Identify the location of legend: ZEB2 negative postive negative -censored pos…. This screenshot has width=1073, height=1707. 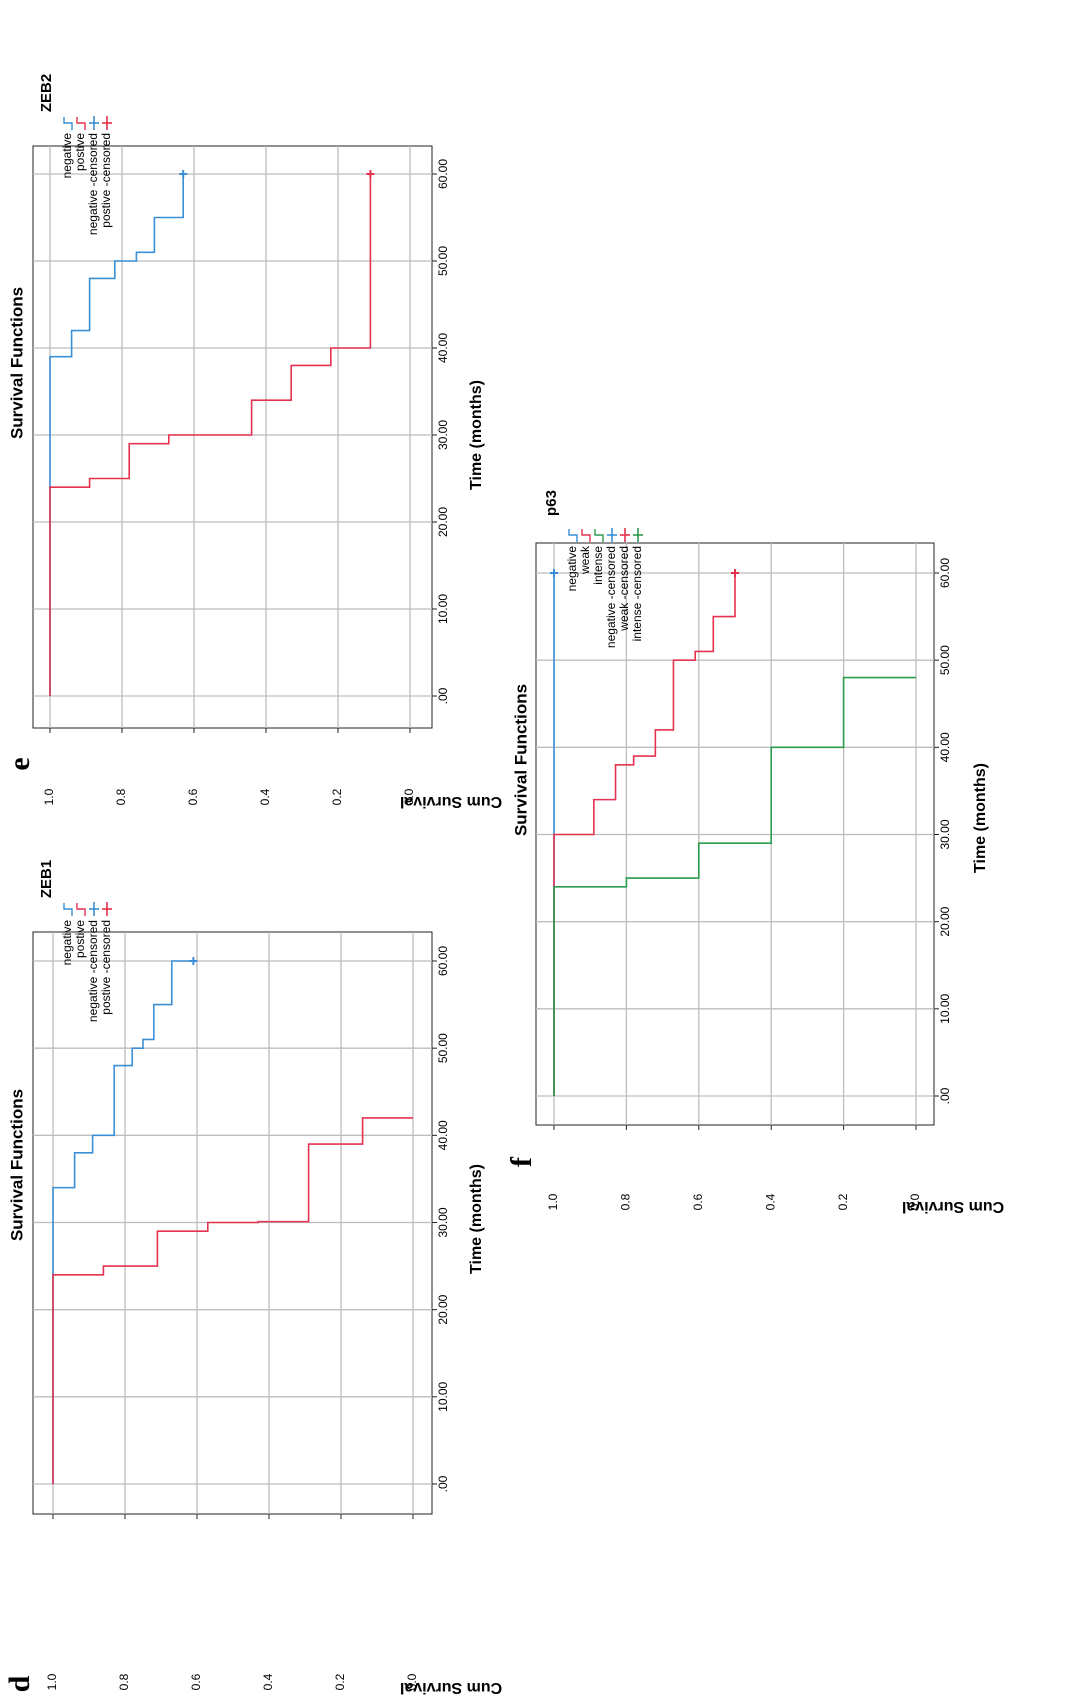
(75, 154).